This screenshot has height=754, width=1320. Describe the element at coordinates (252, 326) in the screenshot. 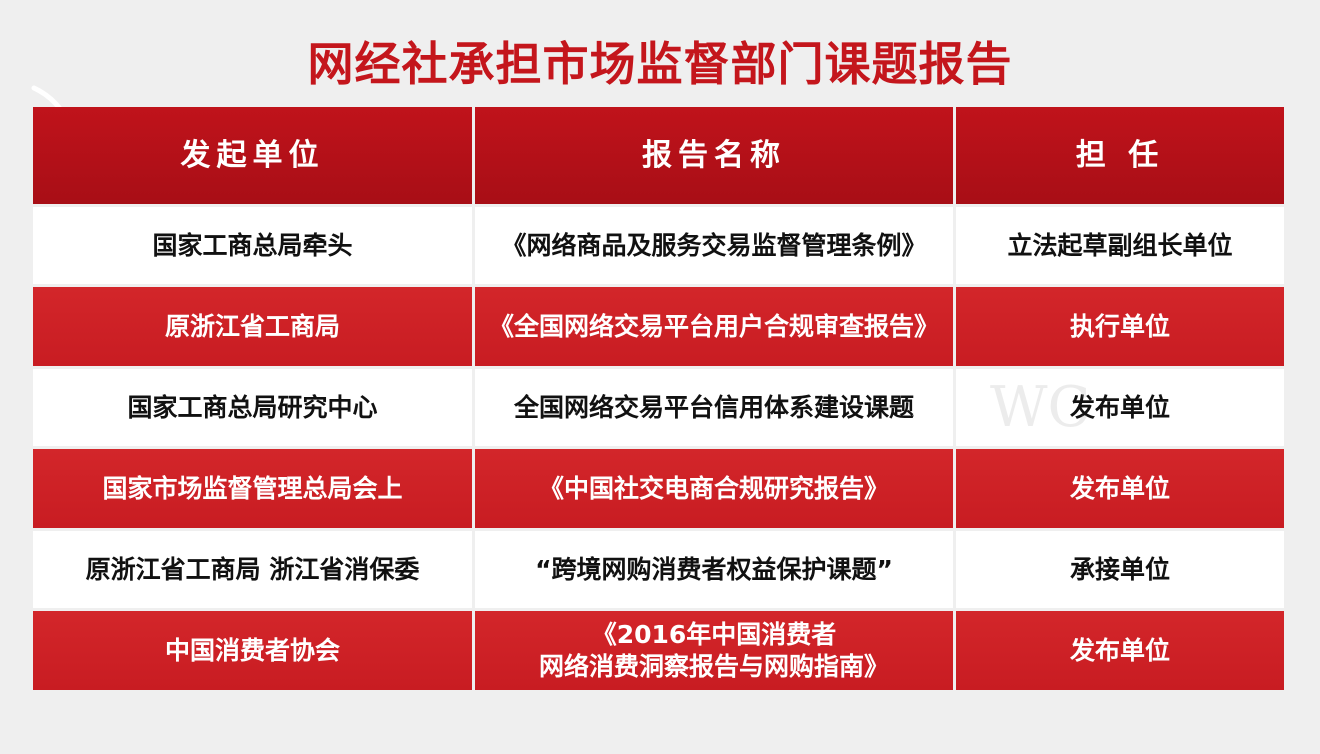

I see `cell-unit: 原浙江省工商局` at that location.